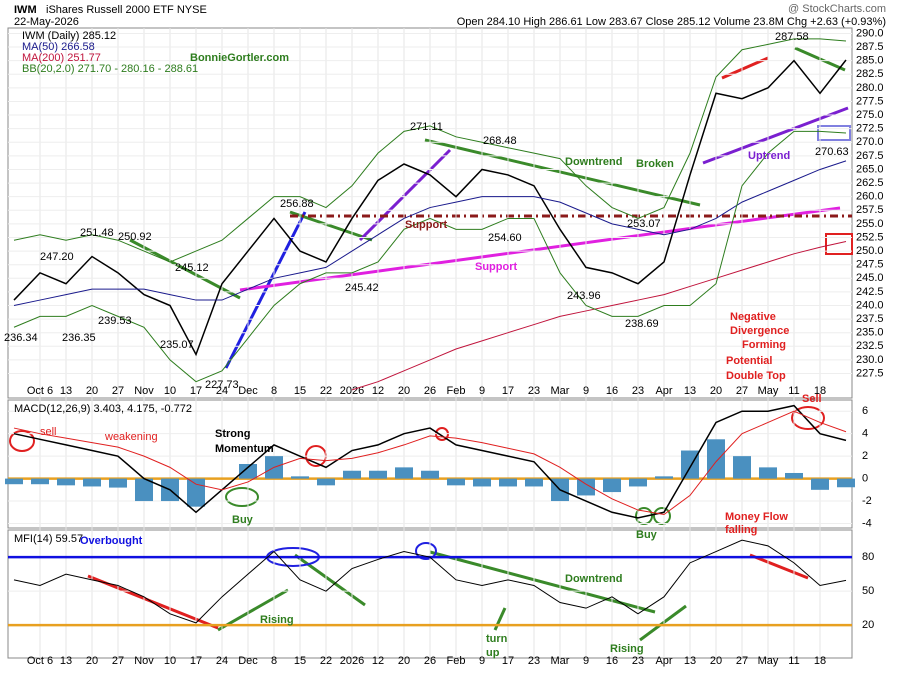 This screenshot has height=673, width=900. Describe the element at coordinates (244, 449) in the screenshot. I see `annotation: Momentum` at that location.